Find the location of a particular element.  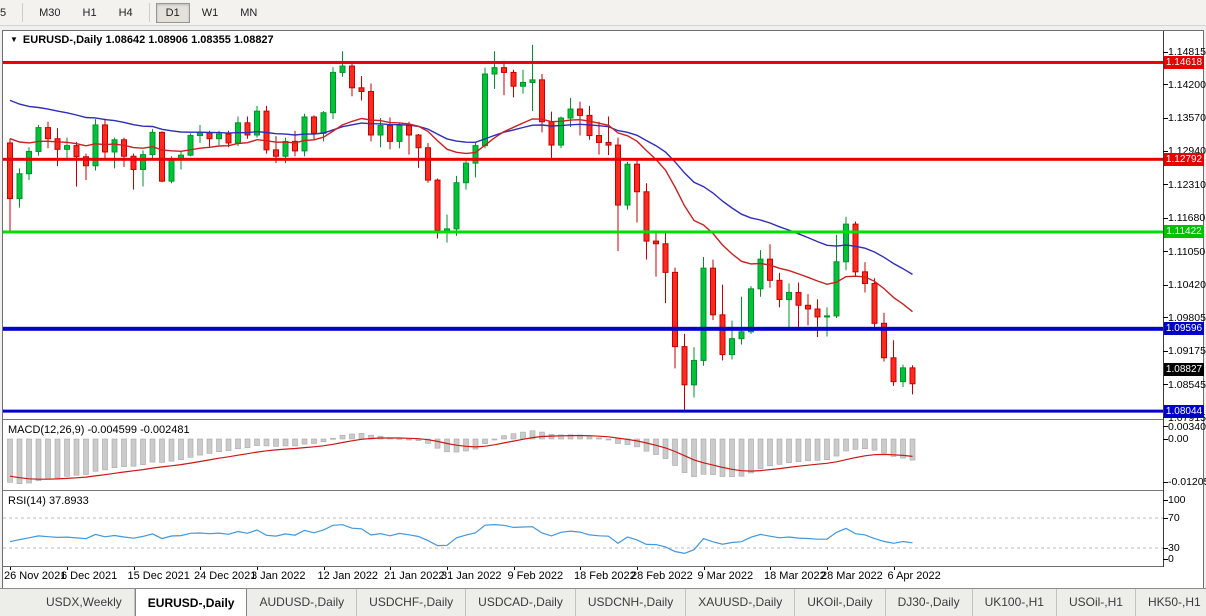

macd-axis-label: 0.003408 is located at coordinates (1187, 426).